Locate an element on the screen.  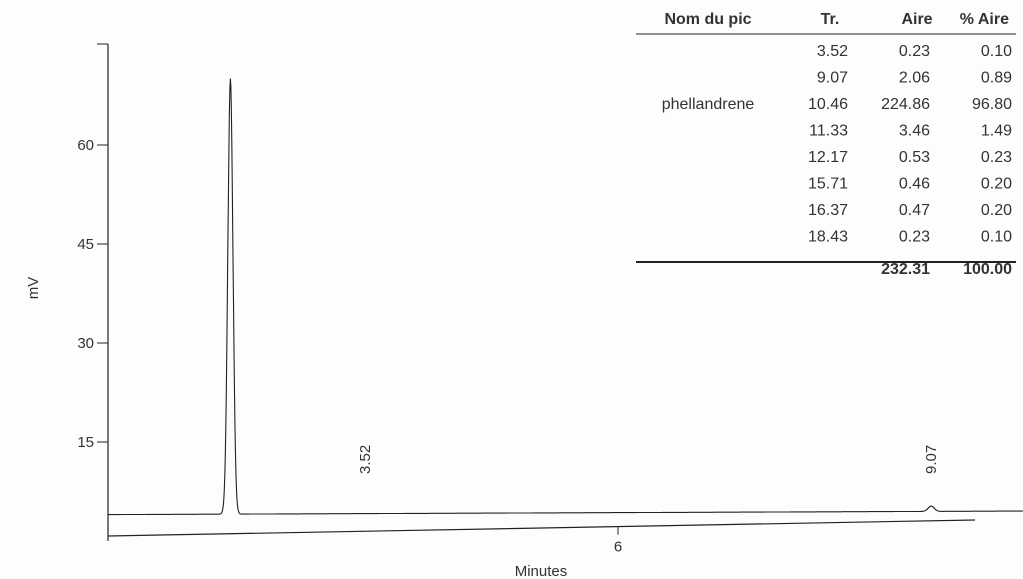
y-tick-label: 15 is located at coordinates (85, 442).